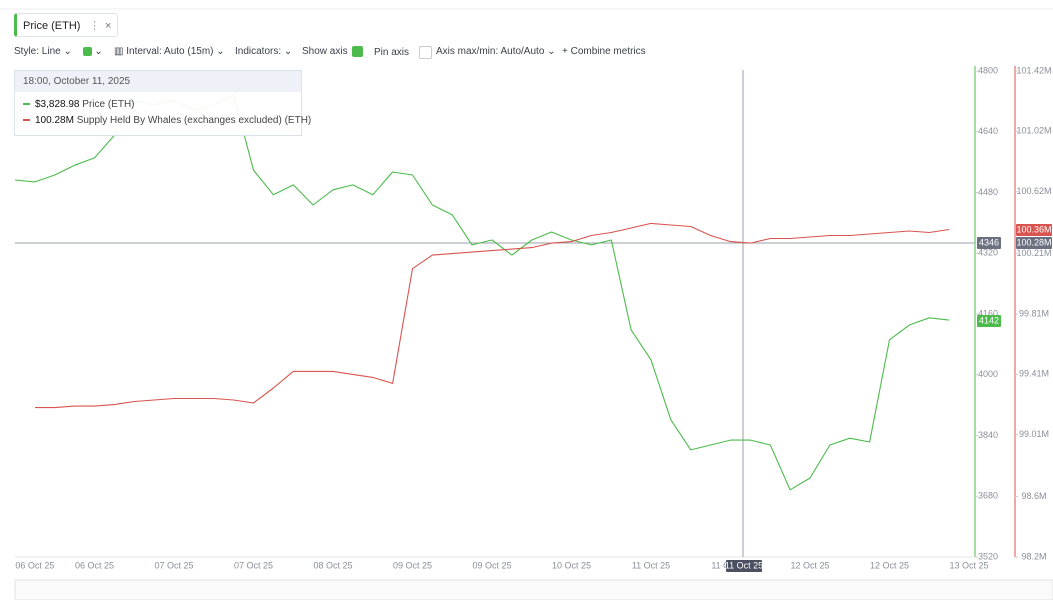 This screenshot has height=600, width=1053. I want to click on interval-label: Interval: Auto (15m), so click(170, 51).